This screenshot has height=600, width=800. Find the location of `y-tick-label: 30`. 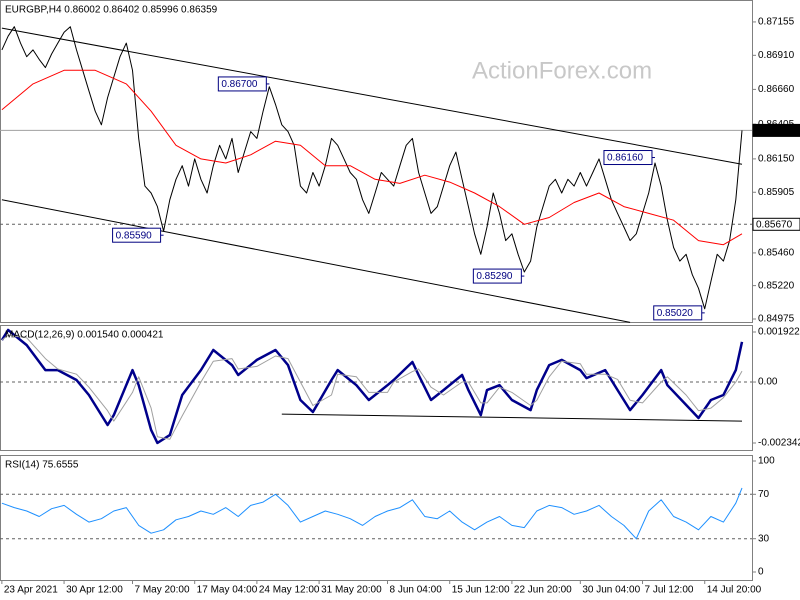

y-tick-label: 30 is located at coordinates (764, 538).